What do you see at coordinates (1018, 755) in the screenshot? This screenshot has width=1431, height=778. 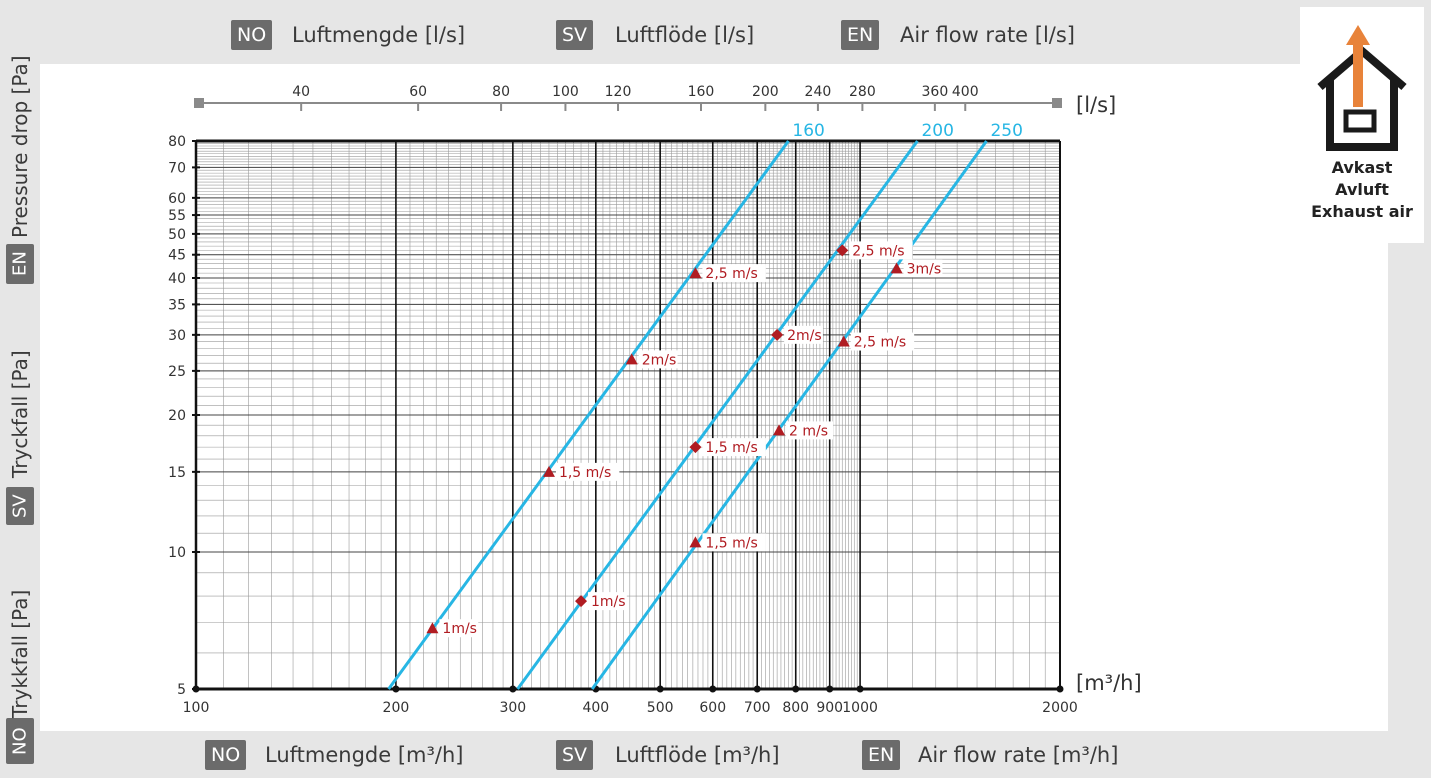 I see `bottom-label-en: Air flow rate [m³/h]` at bounding box center [1018, 755].